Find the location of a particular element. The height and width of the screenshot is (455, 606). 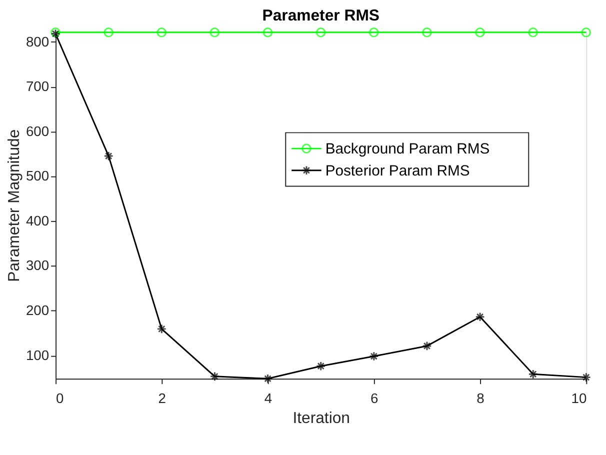

x-tick-label: 10 is located at coordinates (579, 398).